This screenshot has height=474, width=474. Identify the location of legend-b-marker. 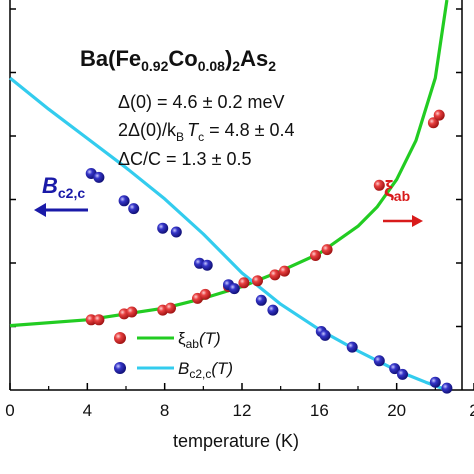
(120, 368).